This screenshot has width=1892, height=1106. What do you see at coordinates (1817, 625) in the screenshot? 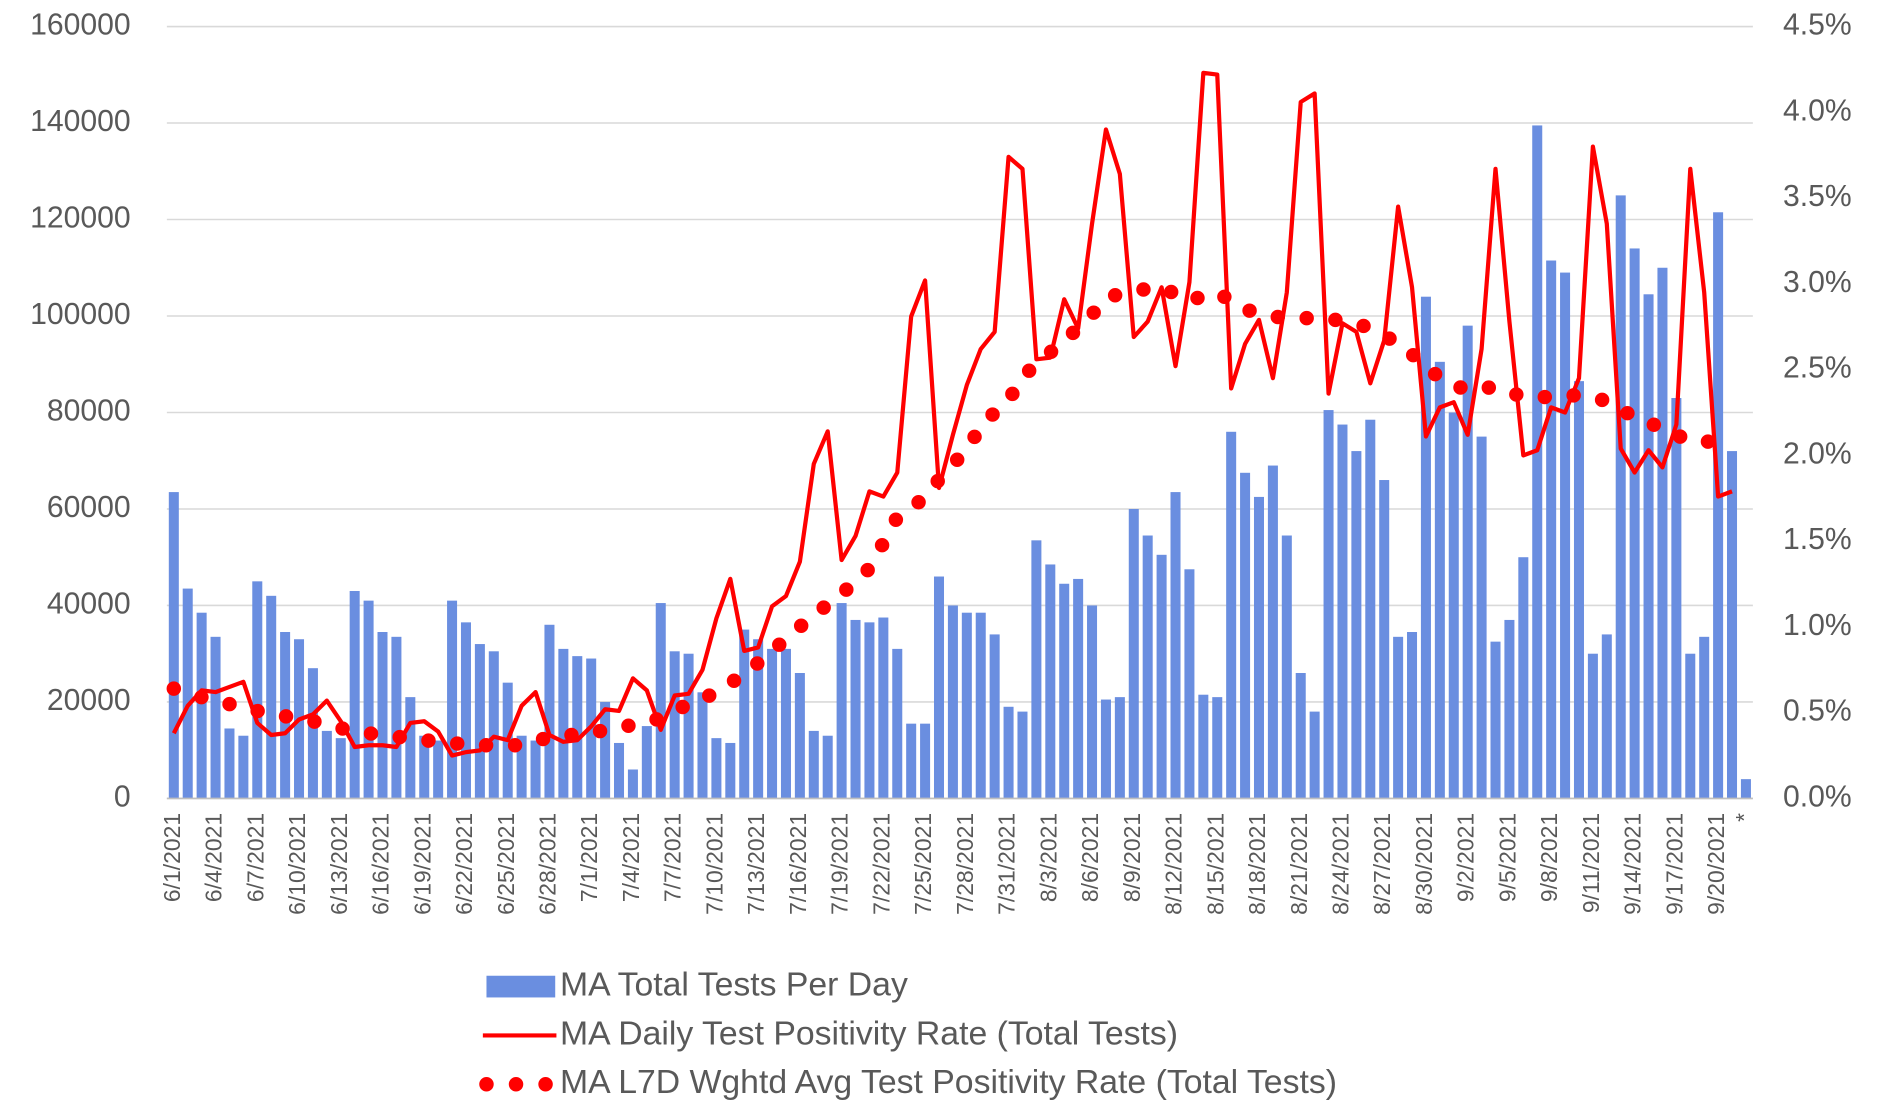
I see `y2-tick-label: 1.0%` at bounding box center [1817, 625].